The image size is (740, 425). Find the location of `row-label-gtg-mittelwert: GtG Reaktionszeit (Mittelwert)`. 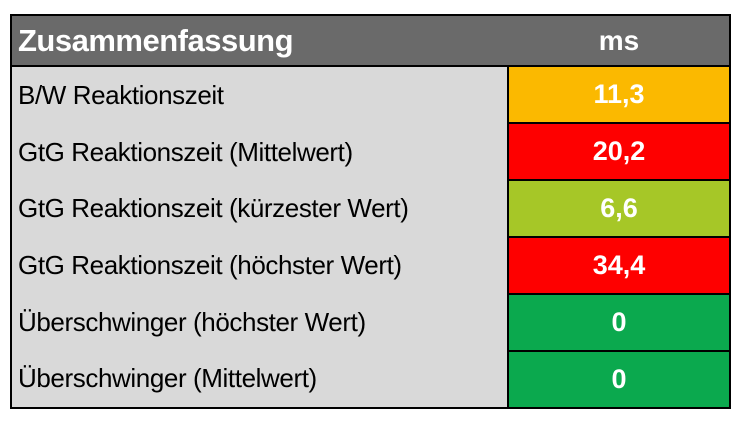

row-label-gtg-mittelwert: GtG Reaktionszeit (Mittelwert) is located at coordinates (185, 151).